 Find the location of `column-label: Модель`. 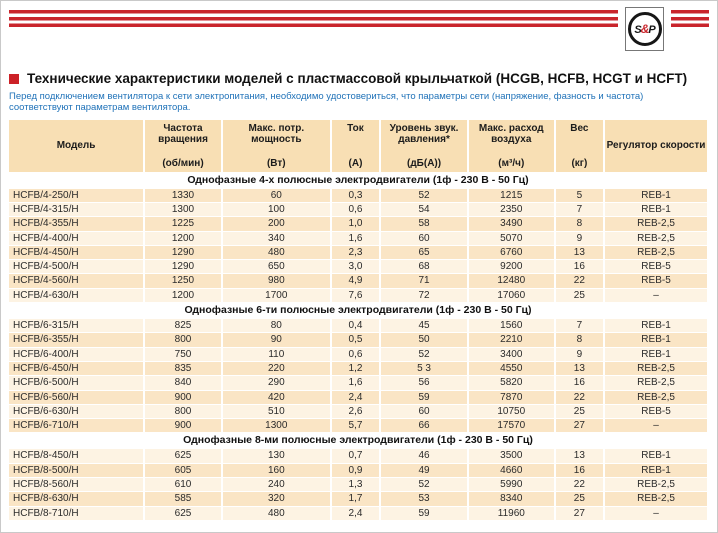

column-label: Модель is located at coordinates (76, 145).